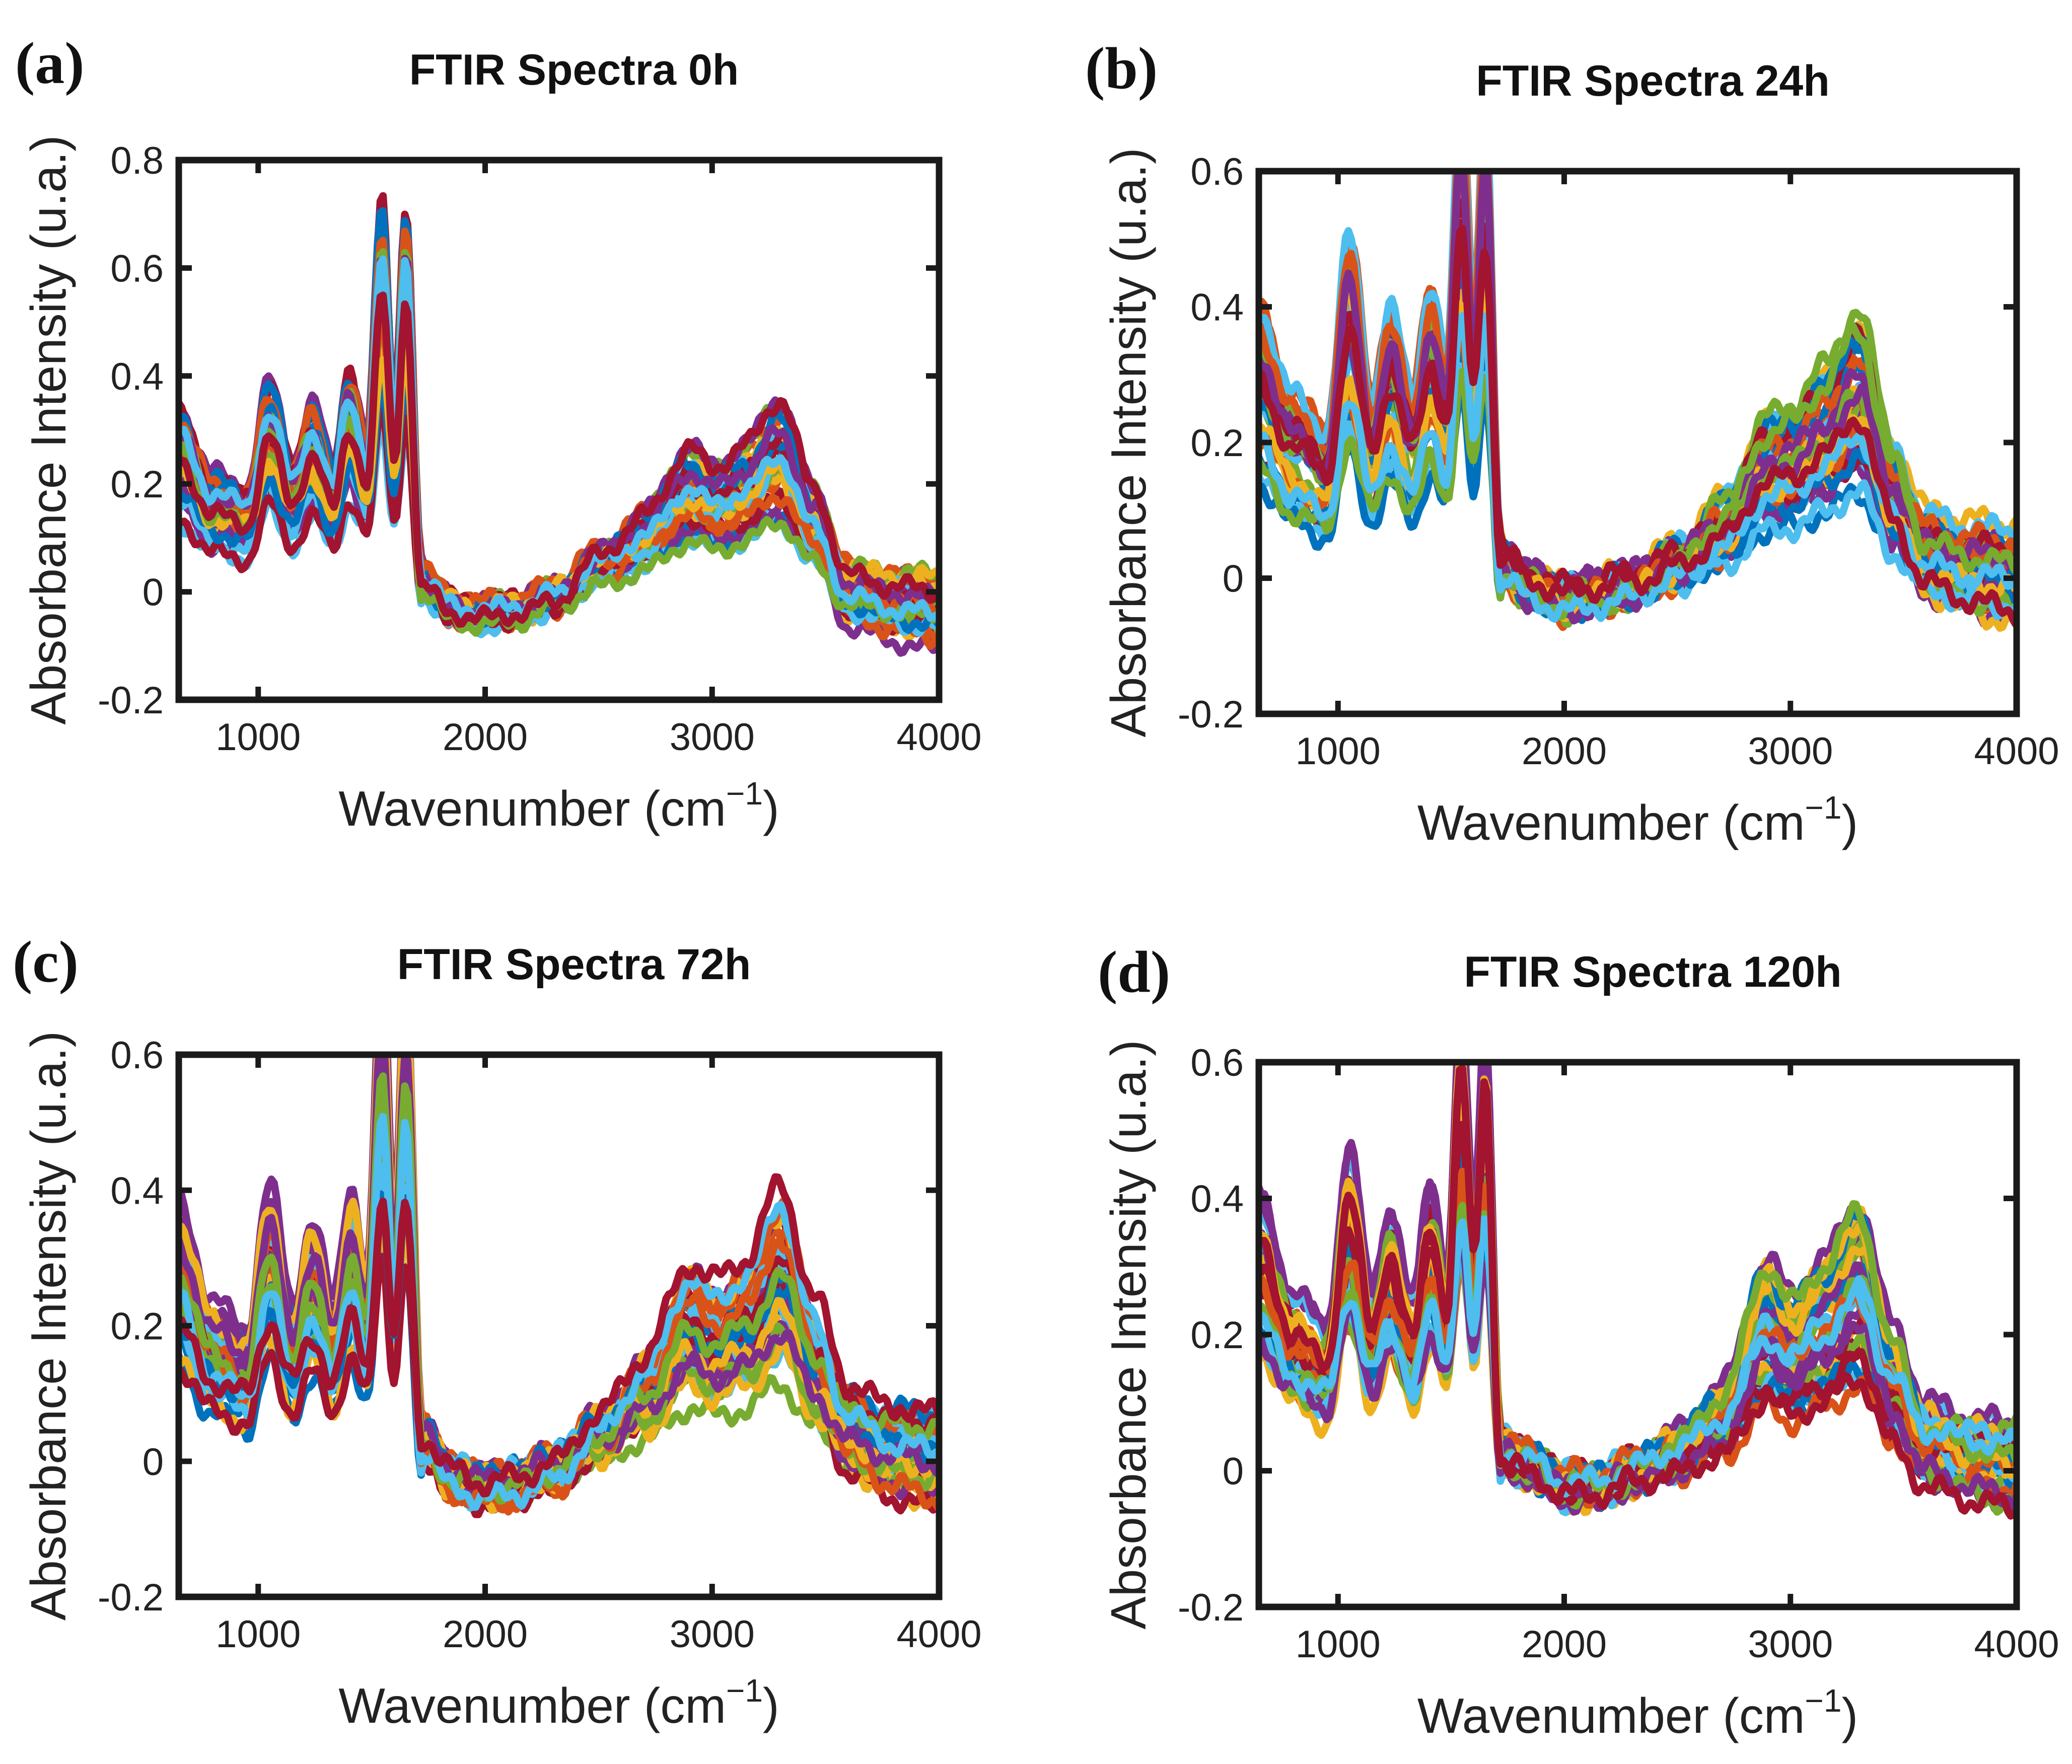  What do you see at coordinates (1652, 972) in the screenshot?
I see `chart-title: FTIR Spectra 120h` at bounding box center [1652, 972].